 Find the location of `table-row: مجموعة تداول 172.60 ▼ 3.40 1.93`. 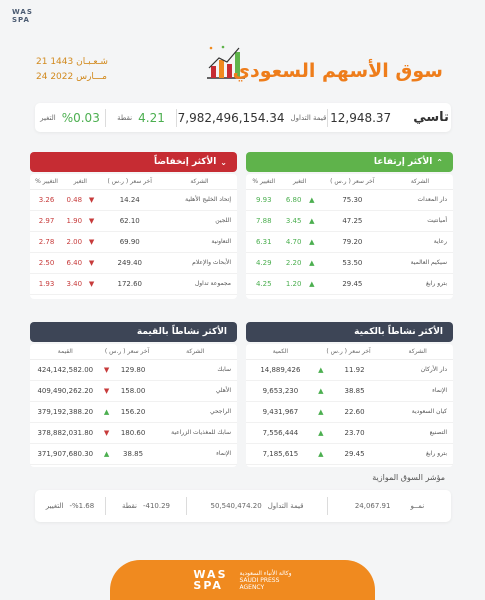

table-row: مجموعة تداول 172.60 ▼ 3.40 1.93 is located at coordinates (133, 284).